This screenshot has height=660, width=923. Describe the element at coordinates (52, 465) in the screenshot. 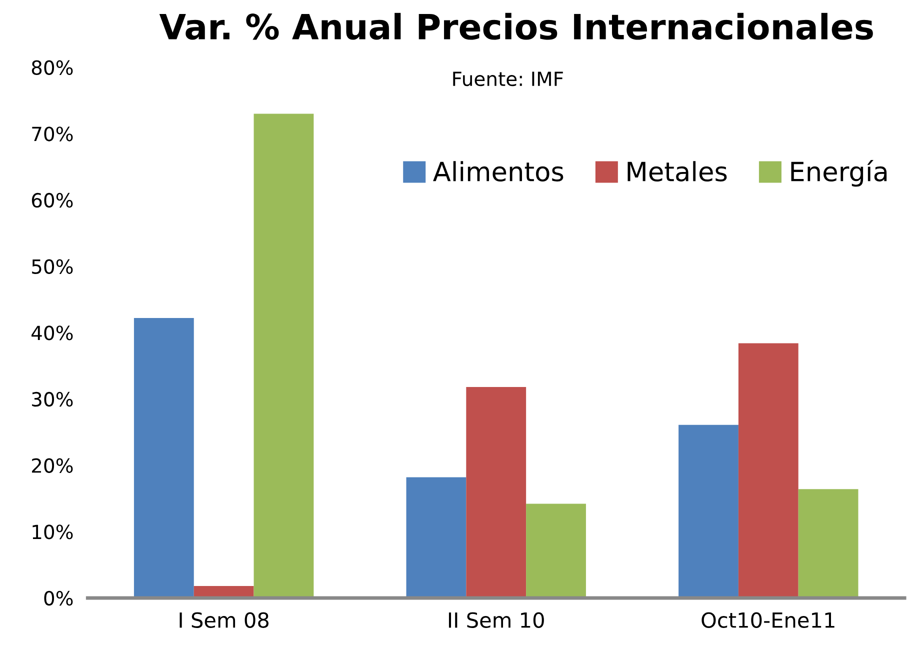

I see `y-tick-label: 20%` at that location.